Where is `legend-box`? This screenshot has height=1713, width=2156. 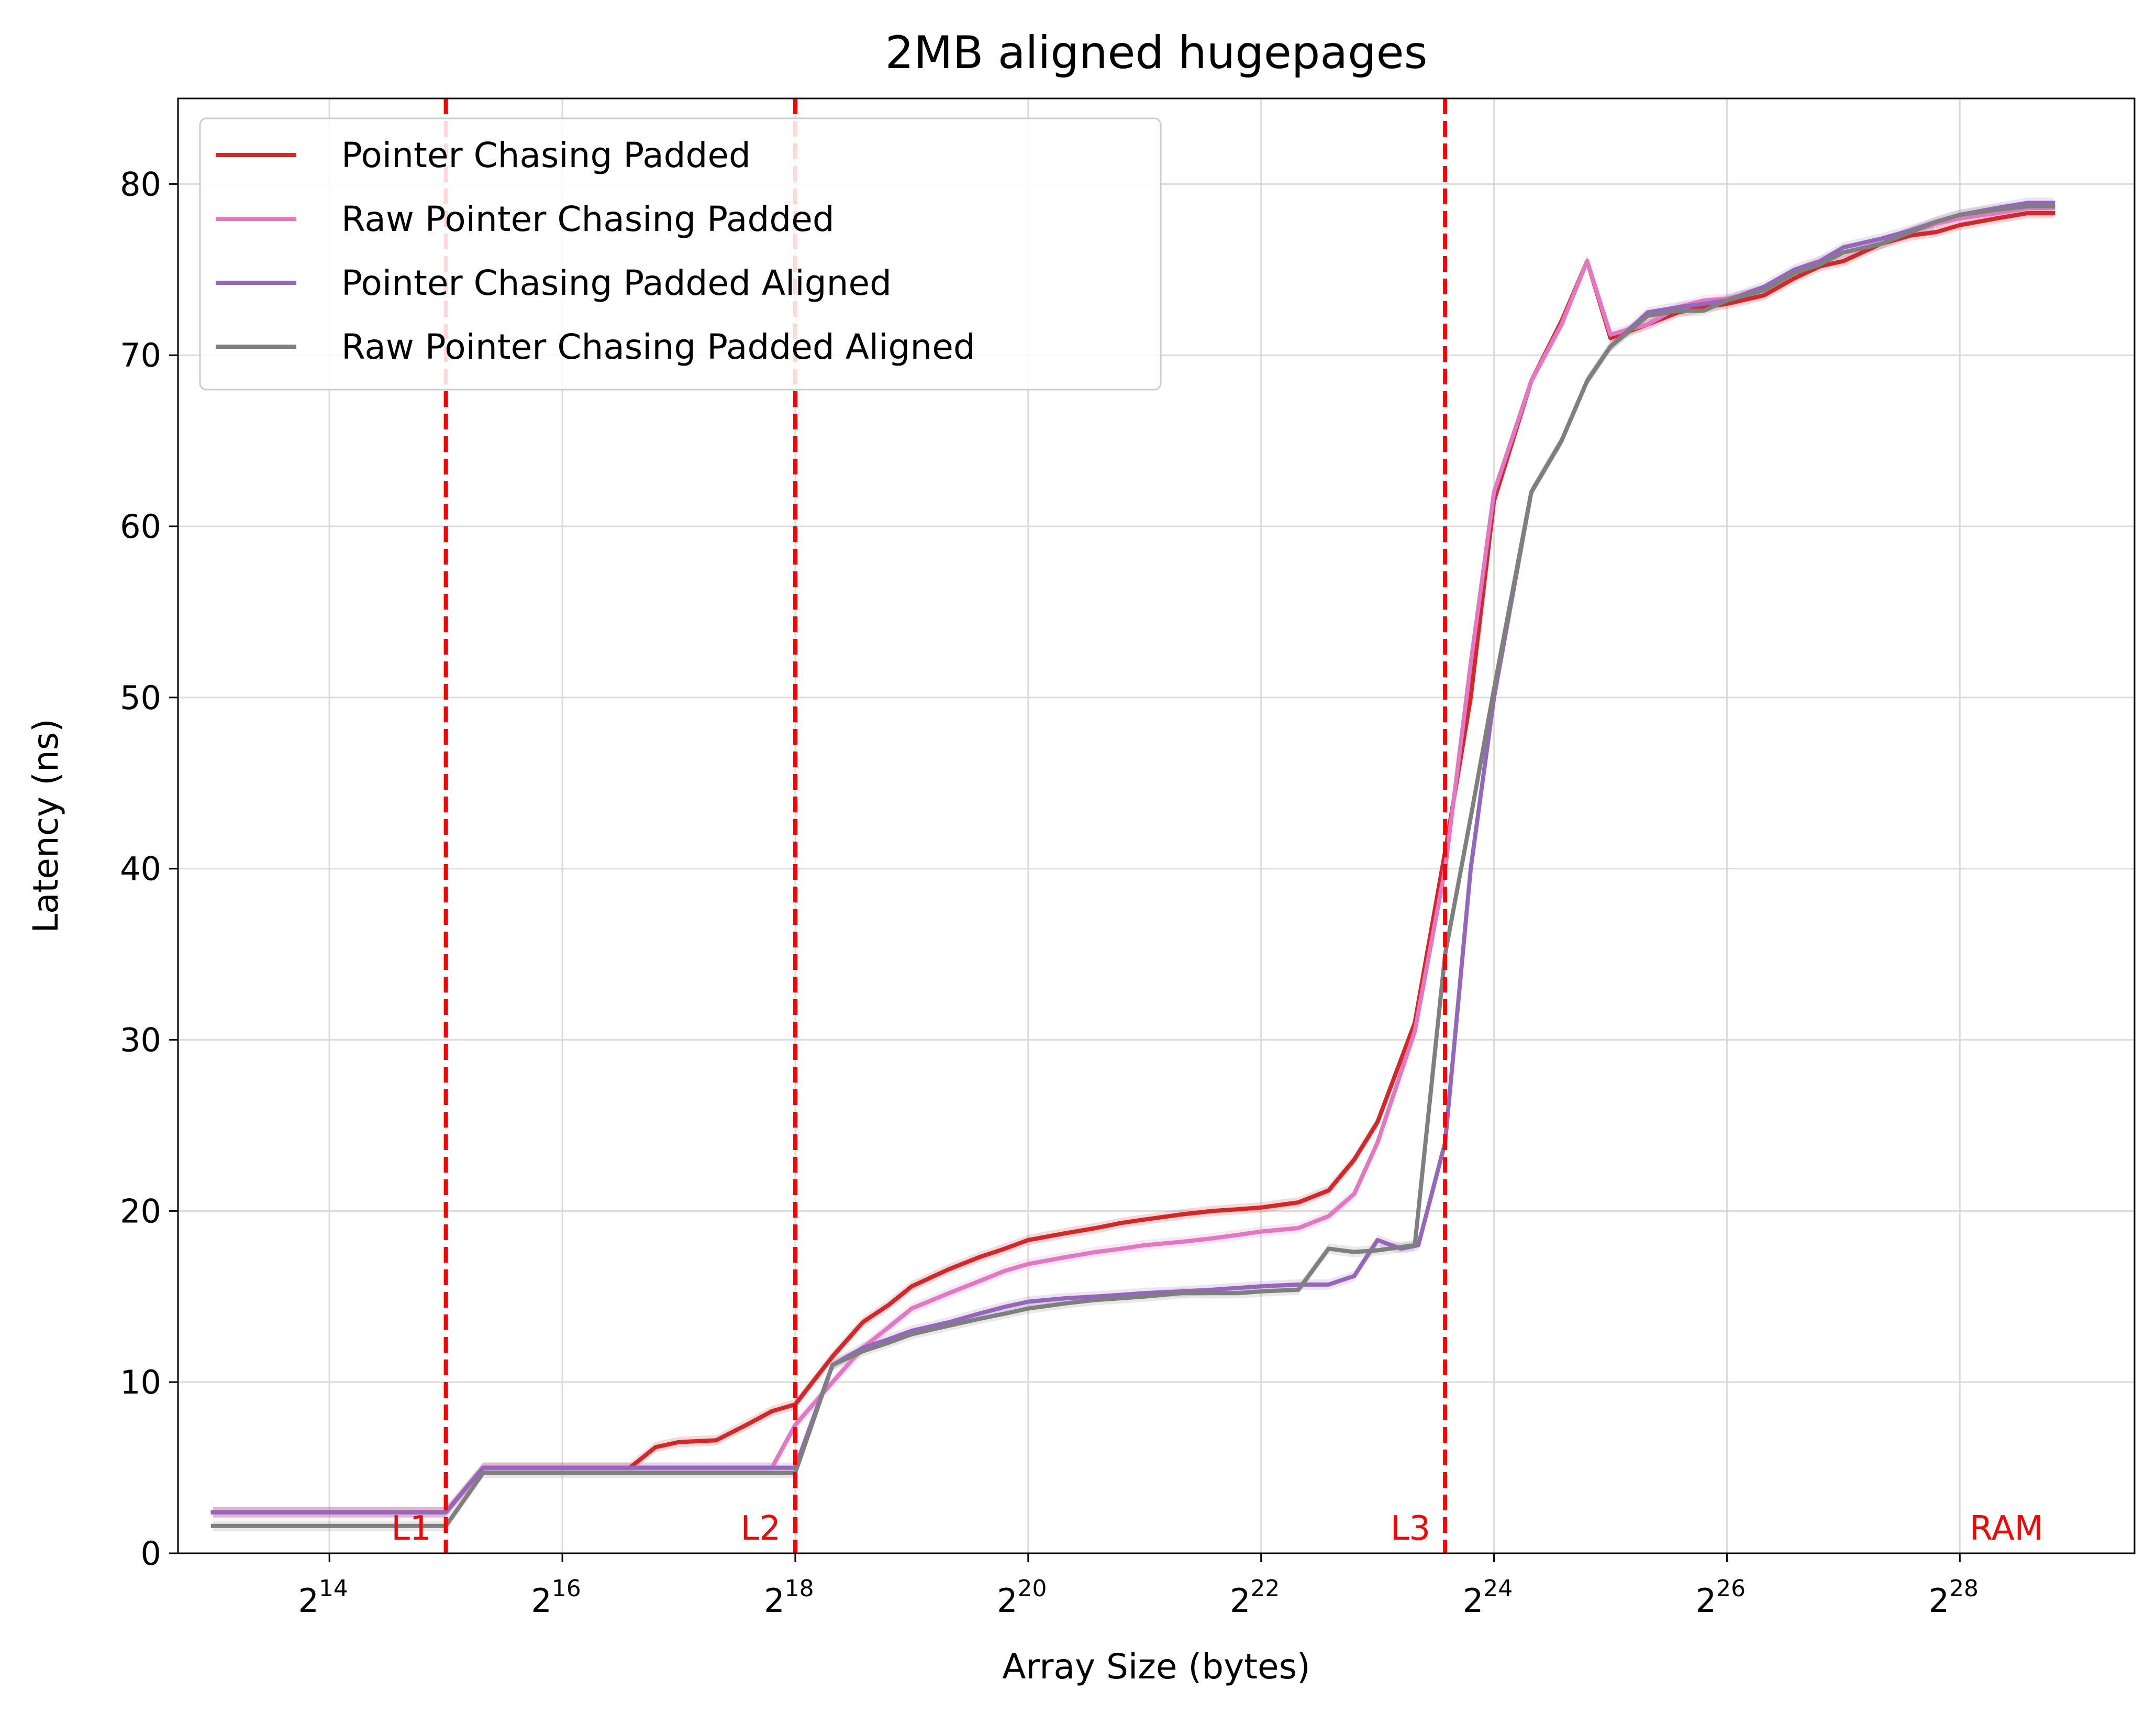
legend-box is located at coordinates (680, 254).